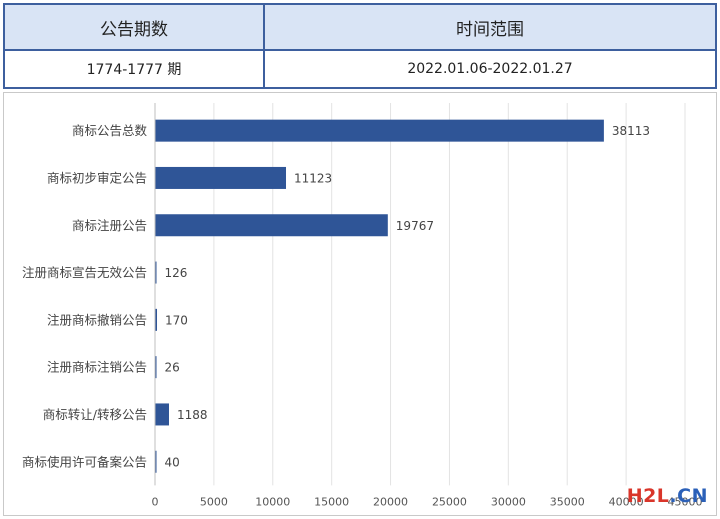 This screenshot has width=720, height=519. I want to click on table-header-row: 公告期数 时间范围, so click(360, 28).